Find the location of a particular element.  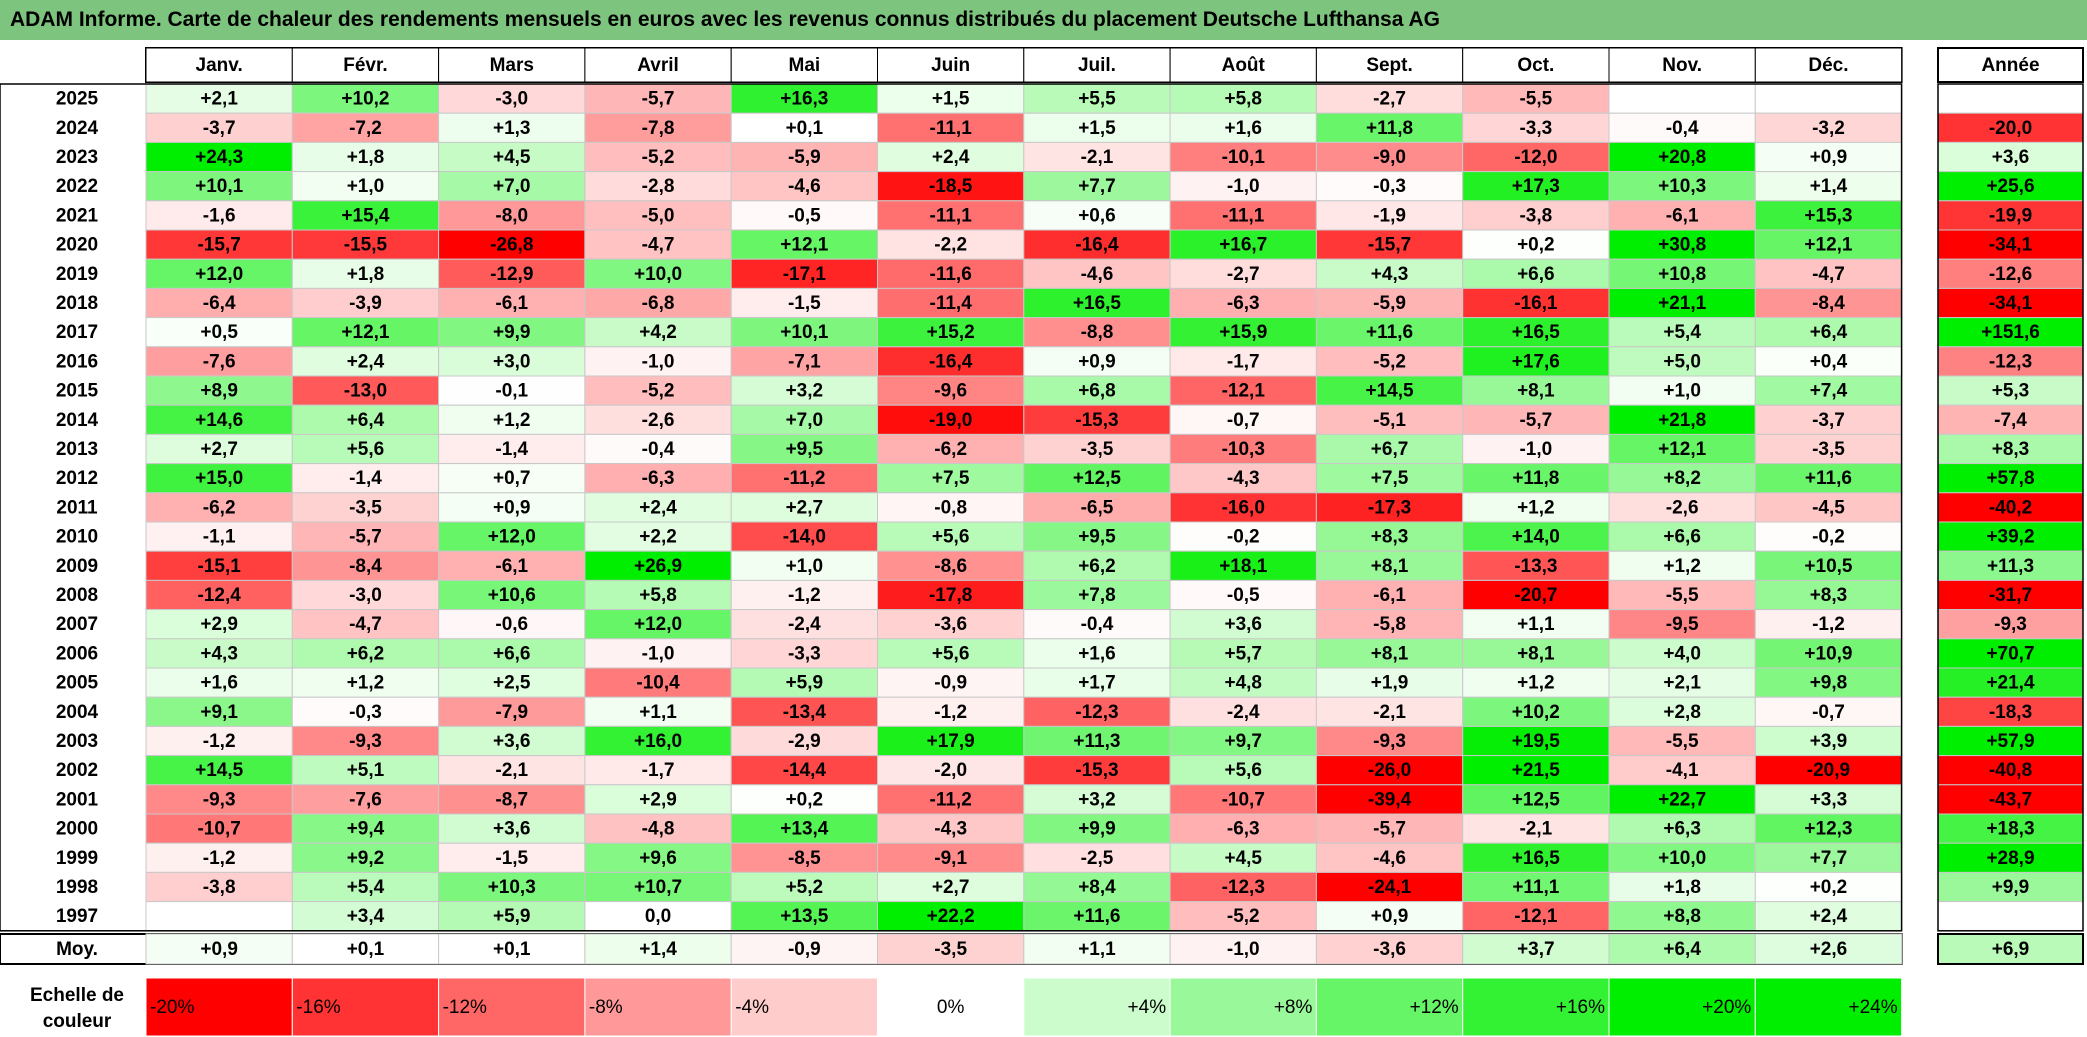

cell-value: -12,3 is located at coordinates (1243, 887).